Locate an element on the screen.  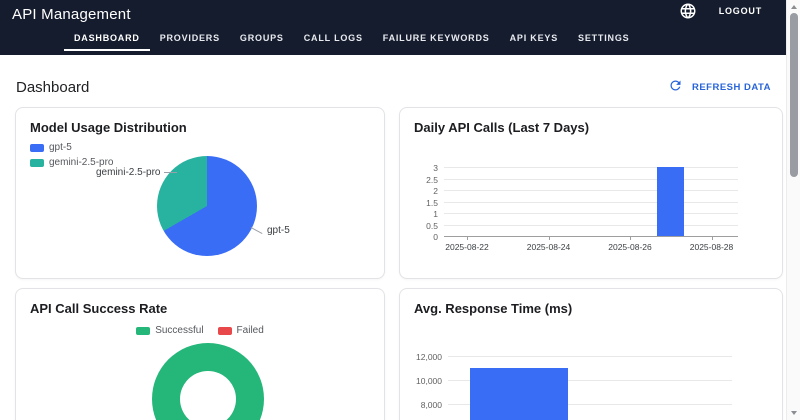
y-tick-label: 8,000 is located at coordinates (431, 405).